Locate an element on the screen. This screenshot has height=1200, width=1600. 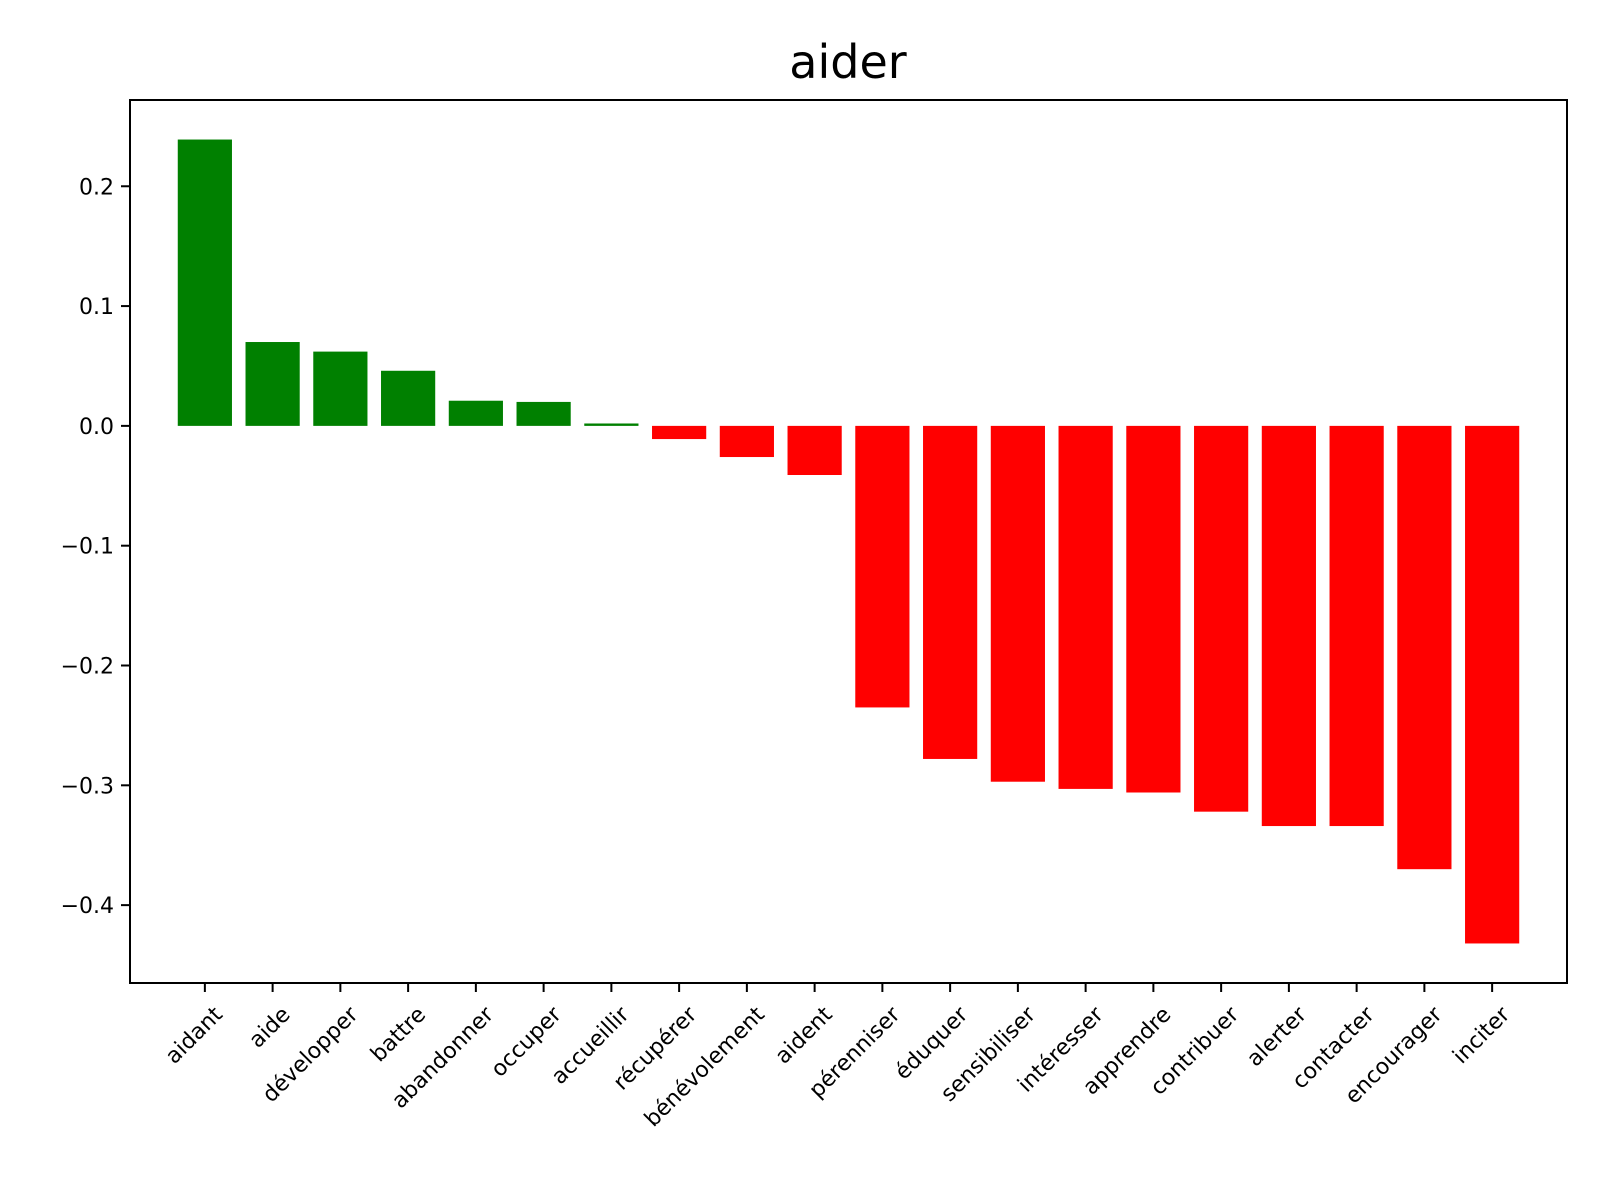
y-tick-label: −0.4 is located at coordinates (87, 906).